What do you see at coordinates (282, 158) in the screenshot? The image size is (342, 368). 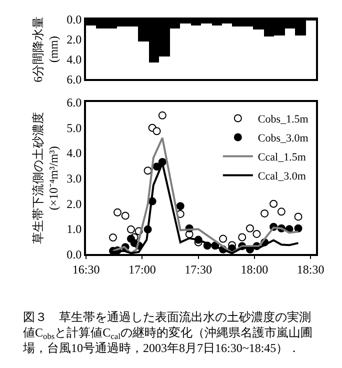 I see `legend-label: Ccal_1.5m` at bounding box center [282, 158].